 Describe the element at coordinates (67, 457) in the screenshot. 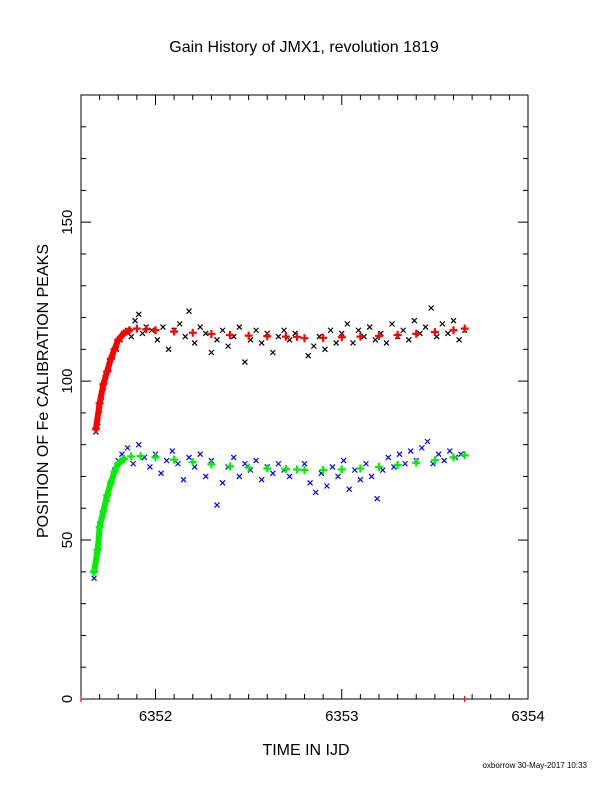

I see `y-tick-labels: 0 50 100 150` at that location.